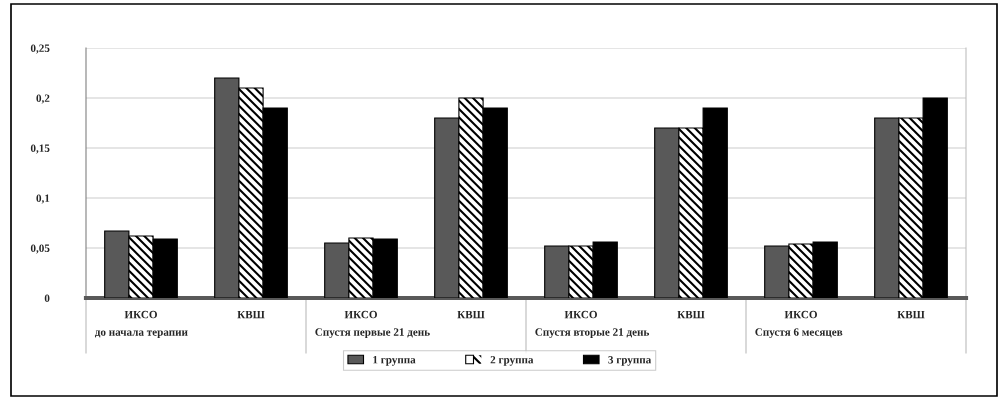 The width and height of the screenshot is (1006, 400). I want to click on text: Спустя первые 21 день, so click(372, 333).